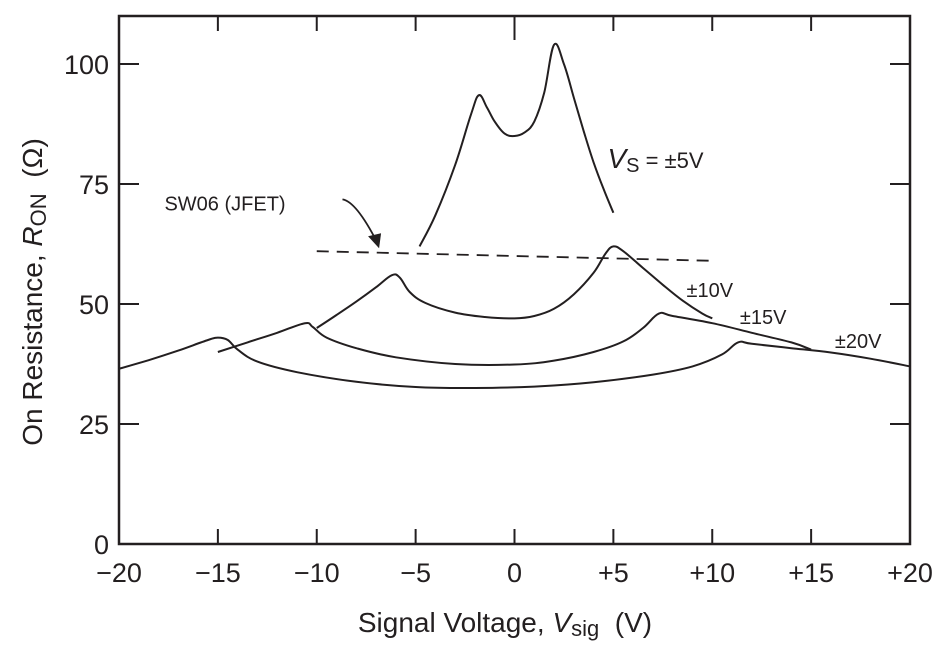 This screenshot has height=650, width=941. Describe the element at coordinates (613, 573) in the screenshot. I see `x-tick-label: +5` at that location.